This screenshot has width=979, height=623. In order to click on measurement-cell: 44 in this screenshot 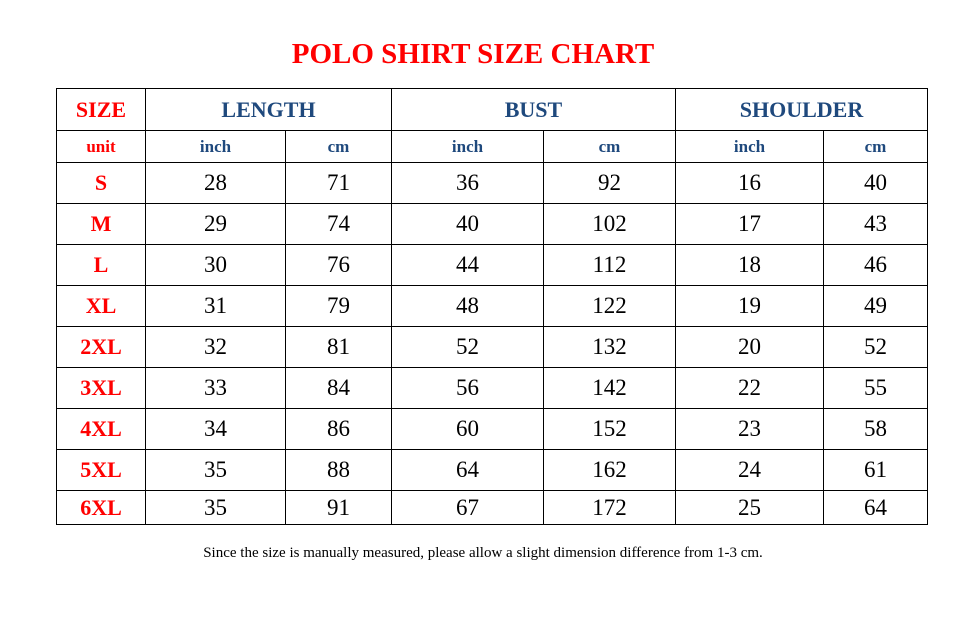, I will do `click(467, 265)`.